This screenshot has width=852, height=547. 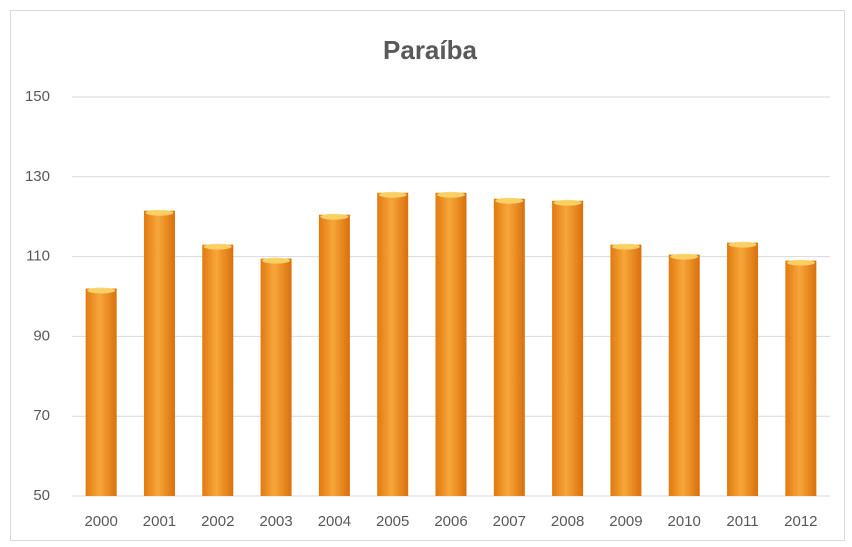 What do you see at coordinates (41, 415) in the screenshot?
I see `y-tick-label: 70` at bounding box center [41, 415].